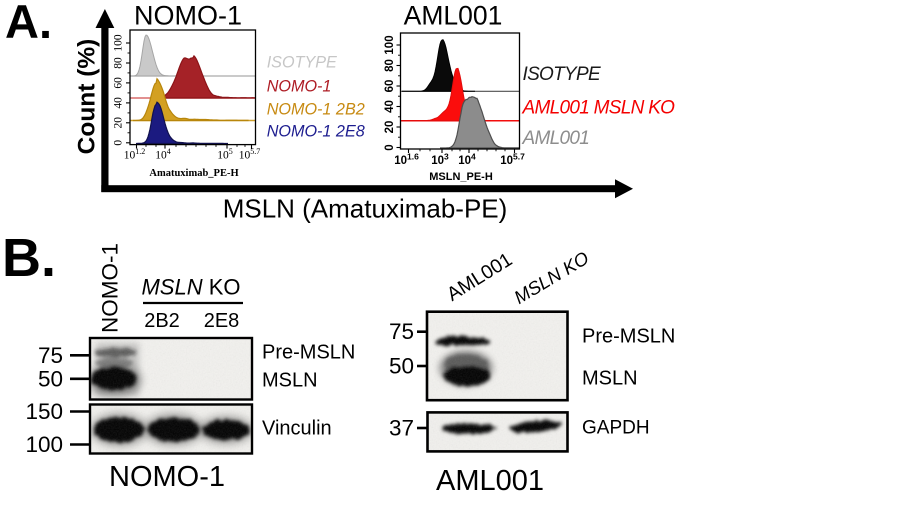  What do you see at coordinates (316, 109) in the screenshot?
I see `svg-text: NOMO-1 2B2` at bounding box center [316, 109].